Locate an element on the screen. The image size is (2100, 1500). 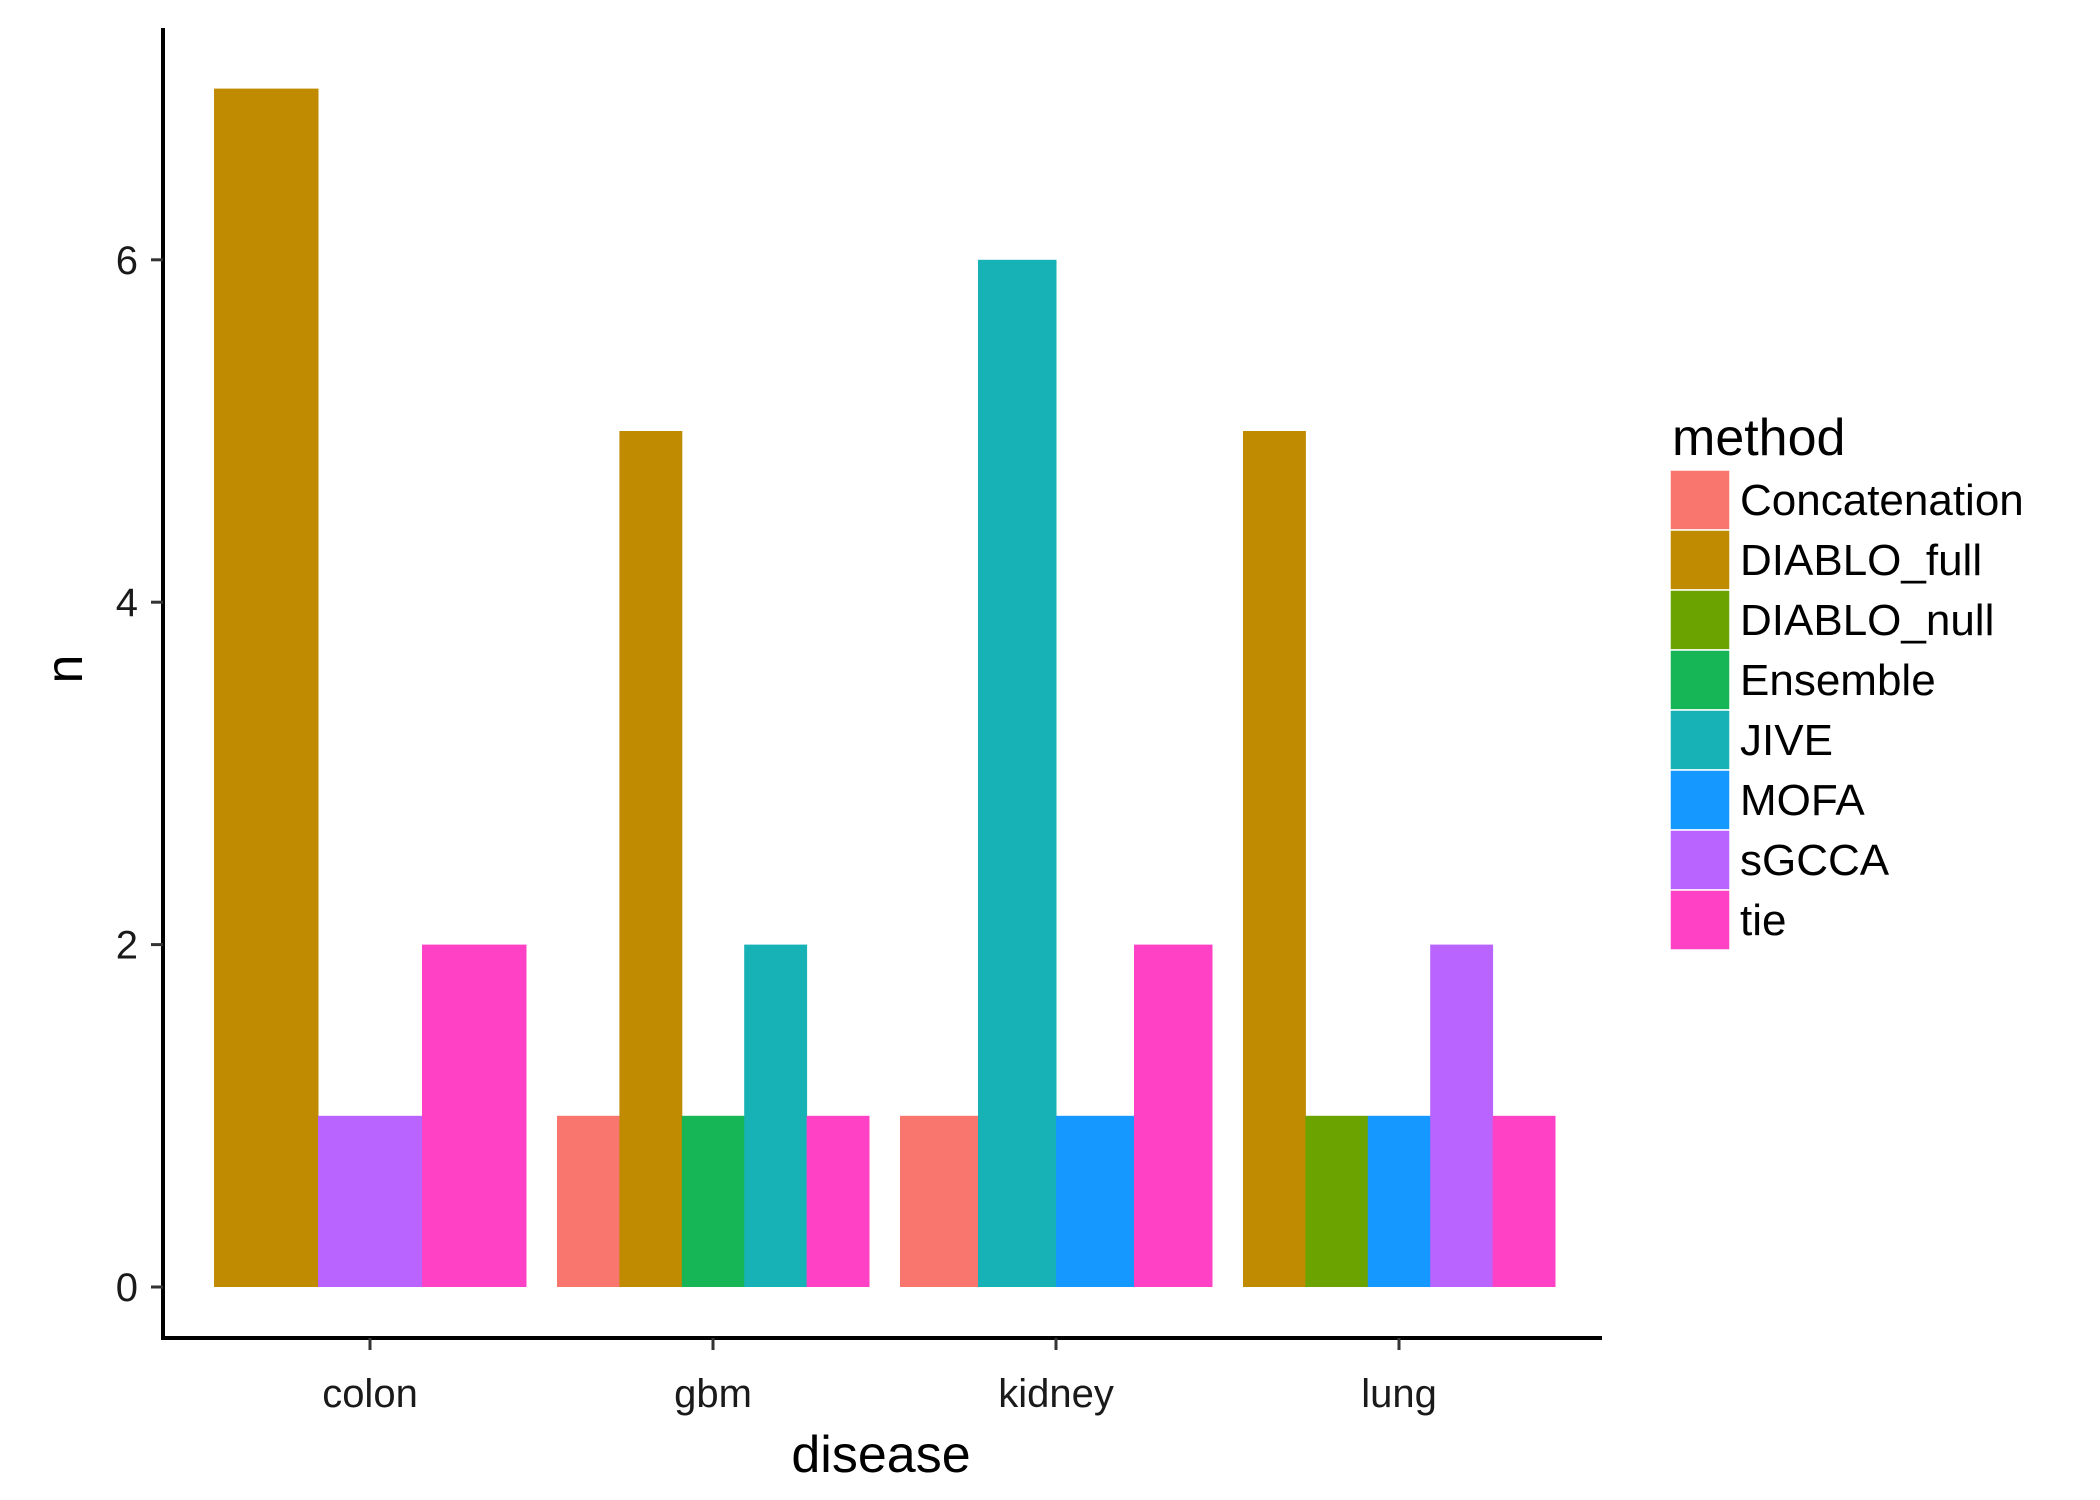
x-ticks: colon gbm kidney lung is located at coordinates (879, 1377).